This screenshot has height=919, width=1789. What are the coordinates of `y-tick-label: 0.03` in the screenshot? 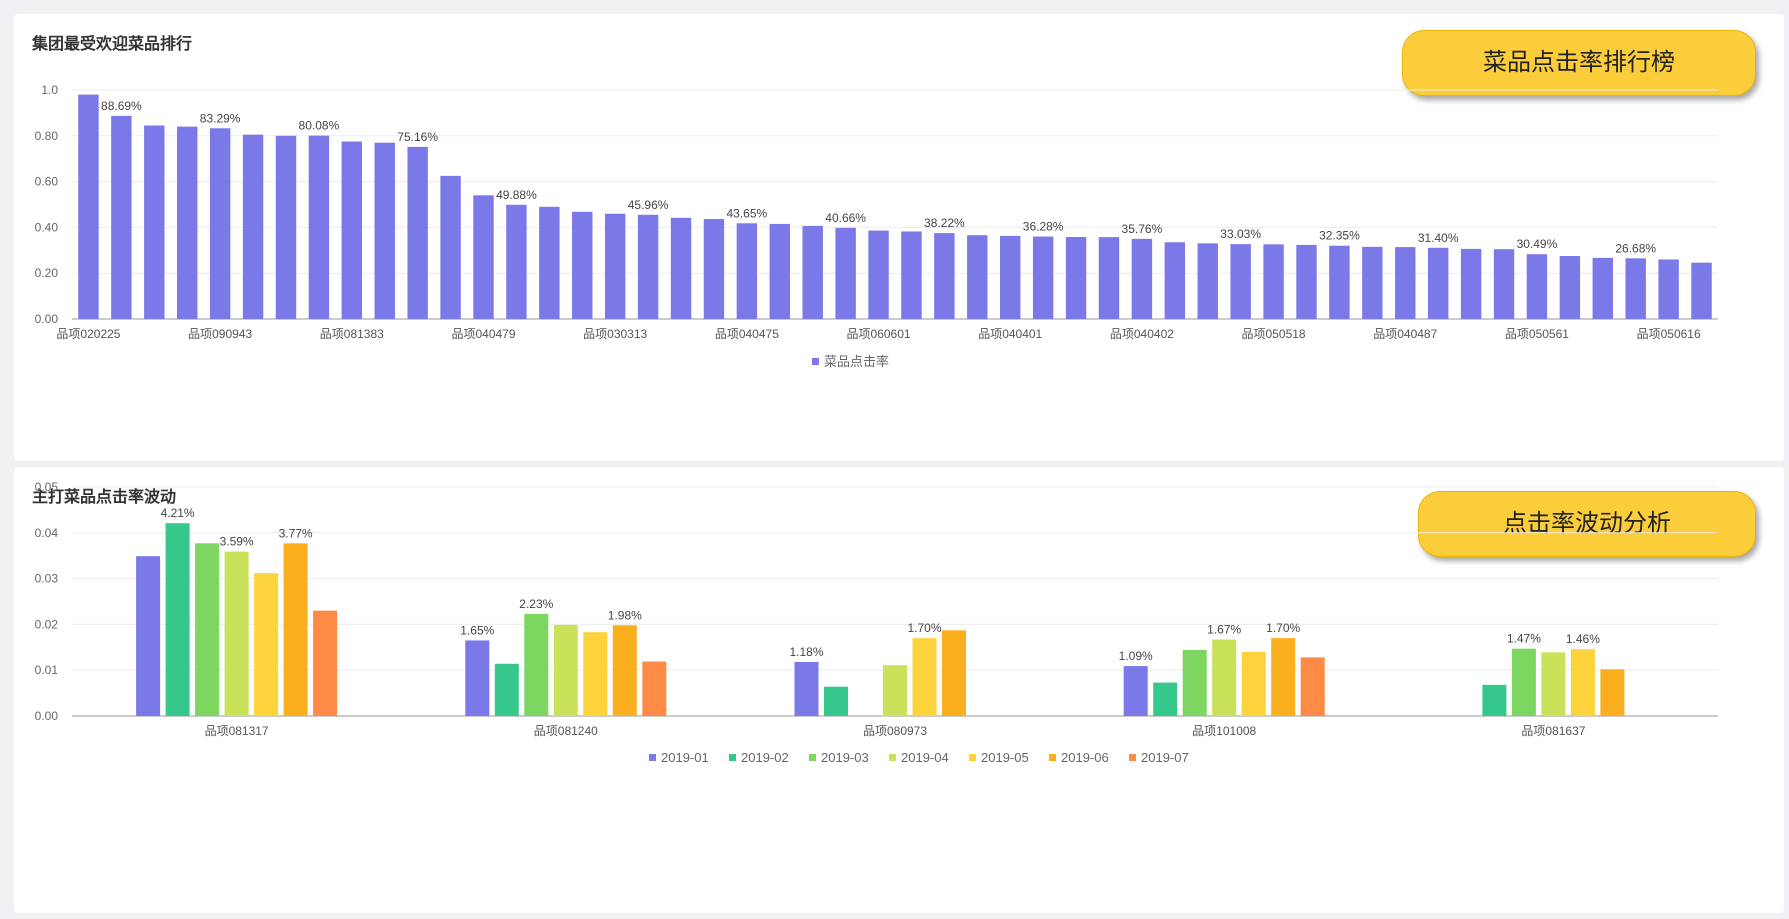 It's located at (47, 579).